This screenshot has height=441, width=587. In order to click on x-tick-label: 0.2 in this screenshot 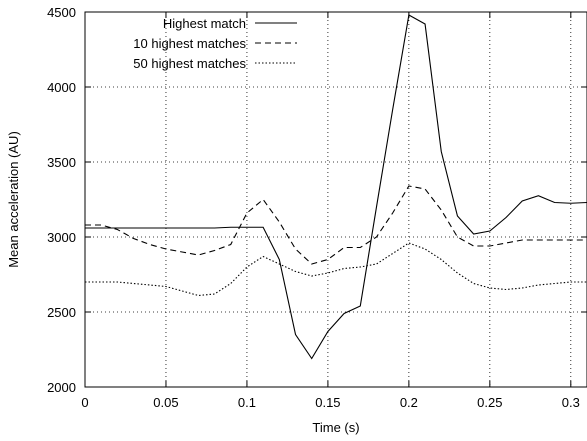, I will do `click(409, 402)`.